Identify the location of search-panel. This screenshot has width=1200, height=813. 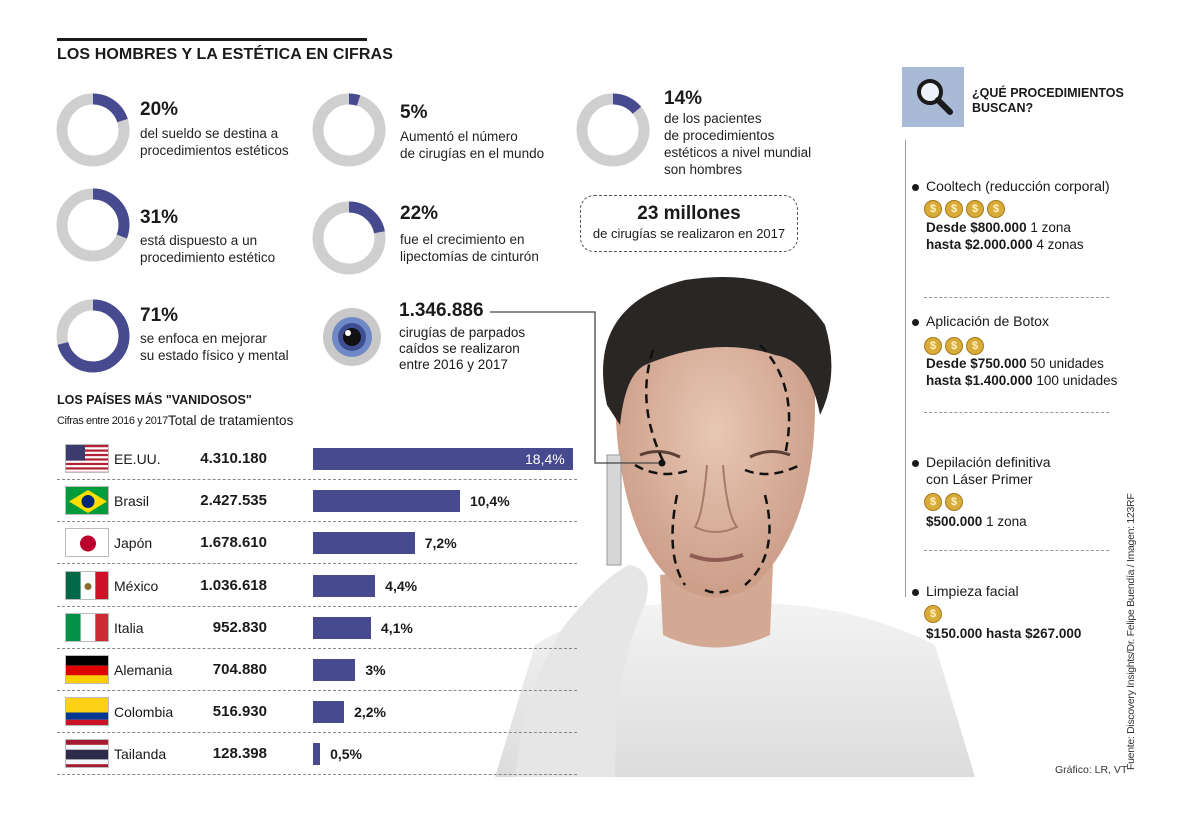
(933, 97).